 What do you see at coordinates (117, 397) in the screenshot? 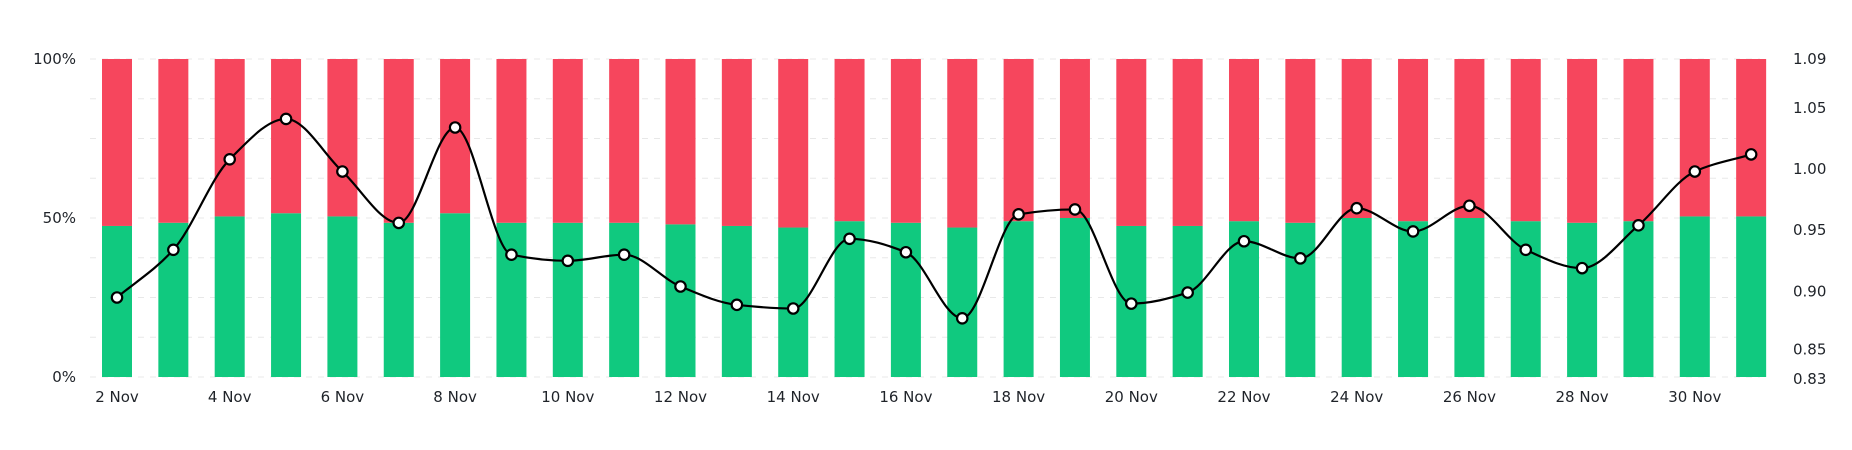
I see `x-tick-label: 2 Nov` at bounding box center [117, 397].